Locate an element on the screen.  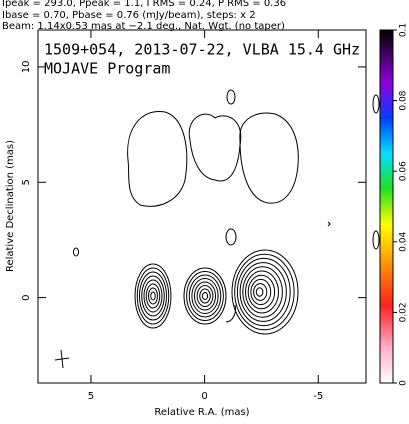
x-axis-label: Relative R.A. (mas) is located at coordinates (201, 412).